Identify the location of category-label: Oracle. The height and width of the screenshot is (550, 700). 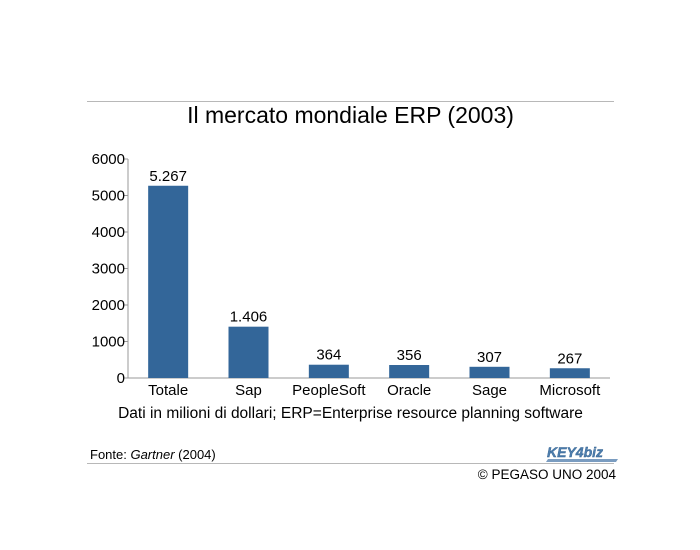
(409, 390).